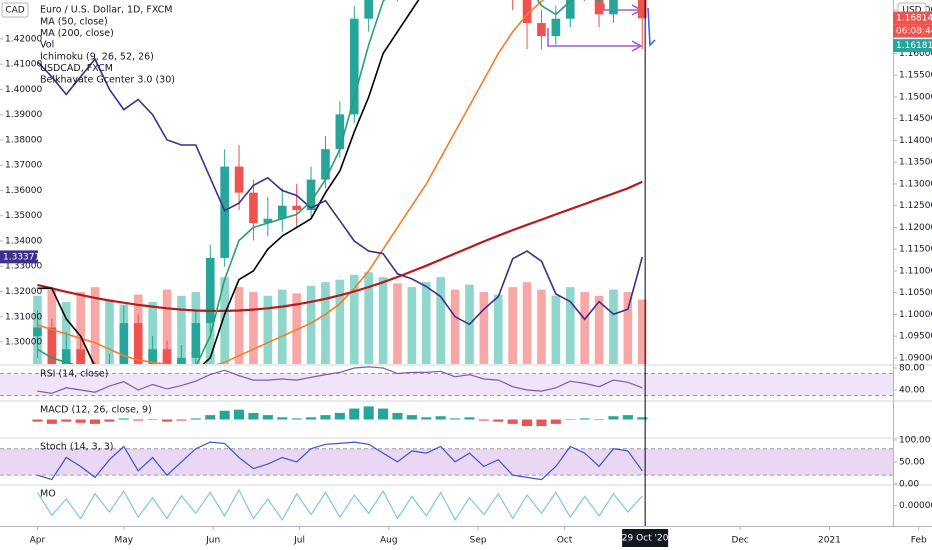 The width and height of the screenshot is (932, 550). Describe the element at coordinates (23, 39) in the screenshot. I see `y2-tick-label: 1.42000` at that location.